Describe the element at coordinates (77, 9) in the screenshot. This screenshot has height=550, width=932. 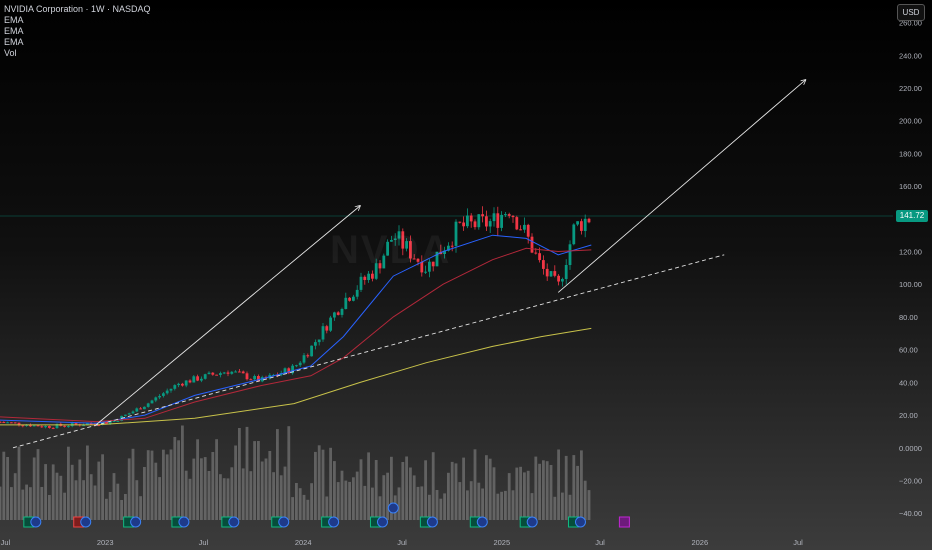
I see `symbol-title: NVIDIA Corporation · 1W · NASDAQ` at that location.